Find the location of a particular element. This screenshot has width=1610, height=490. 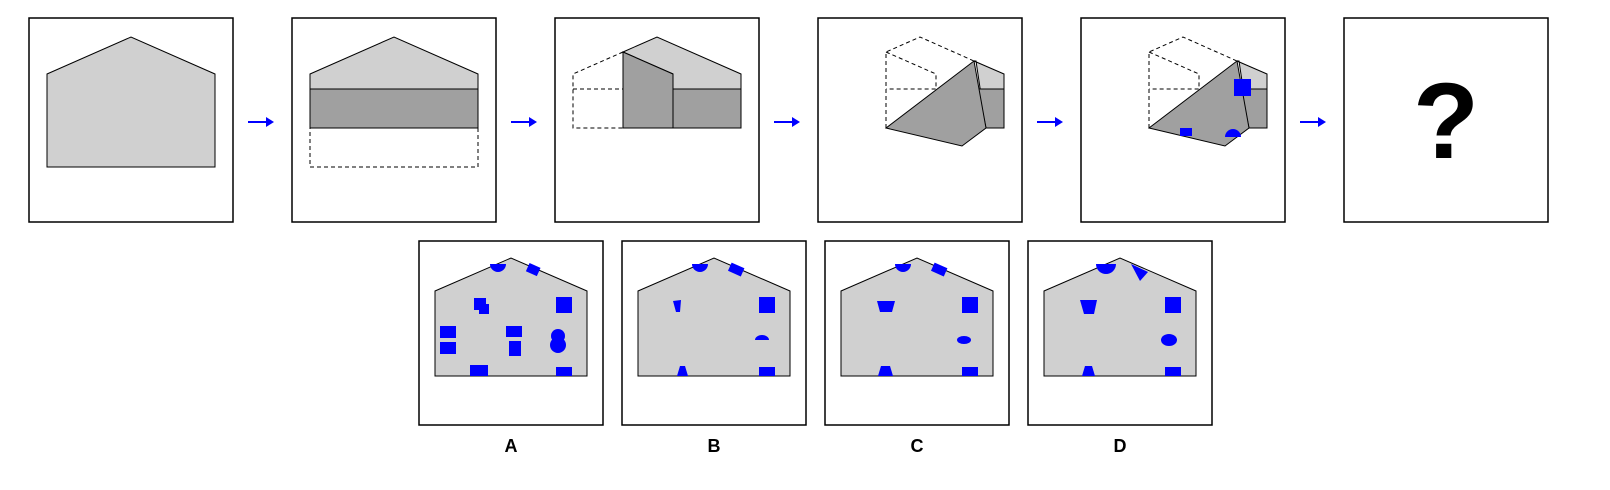

option-a-holes is located at coordinates (506, 319).